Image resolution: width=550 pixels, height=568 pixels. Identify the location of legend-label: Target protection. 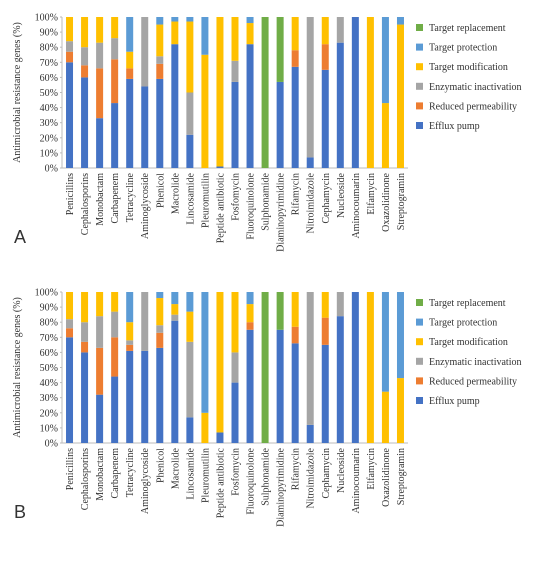
(463, 48).